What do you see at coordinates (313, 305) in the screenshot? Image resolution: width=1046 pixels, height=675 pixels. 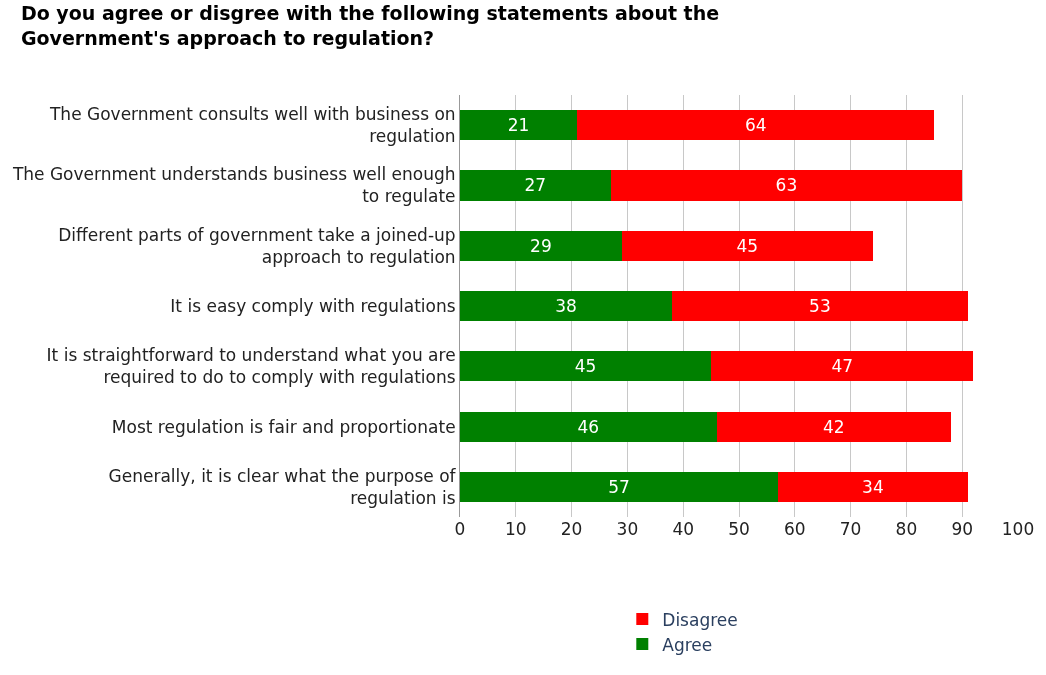 I see `y-tick-label: It is easy comply with regulations` at bounding box center [313, 305].